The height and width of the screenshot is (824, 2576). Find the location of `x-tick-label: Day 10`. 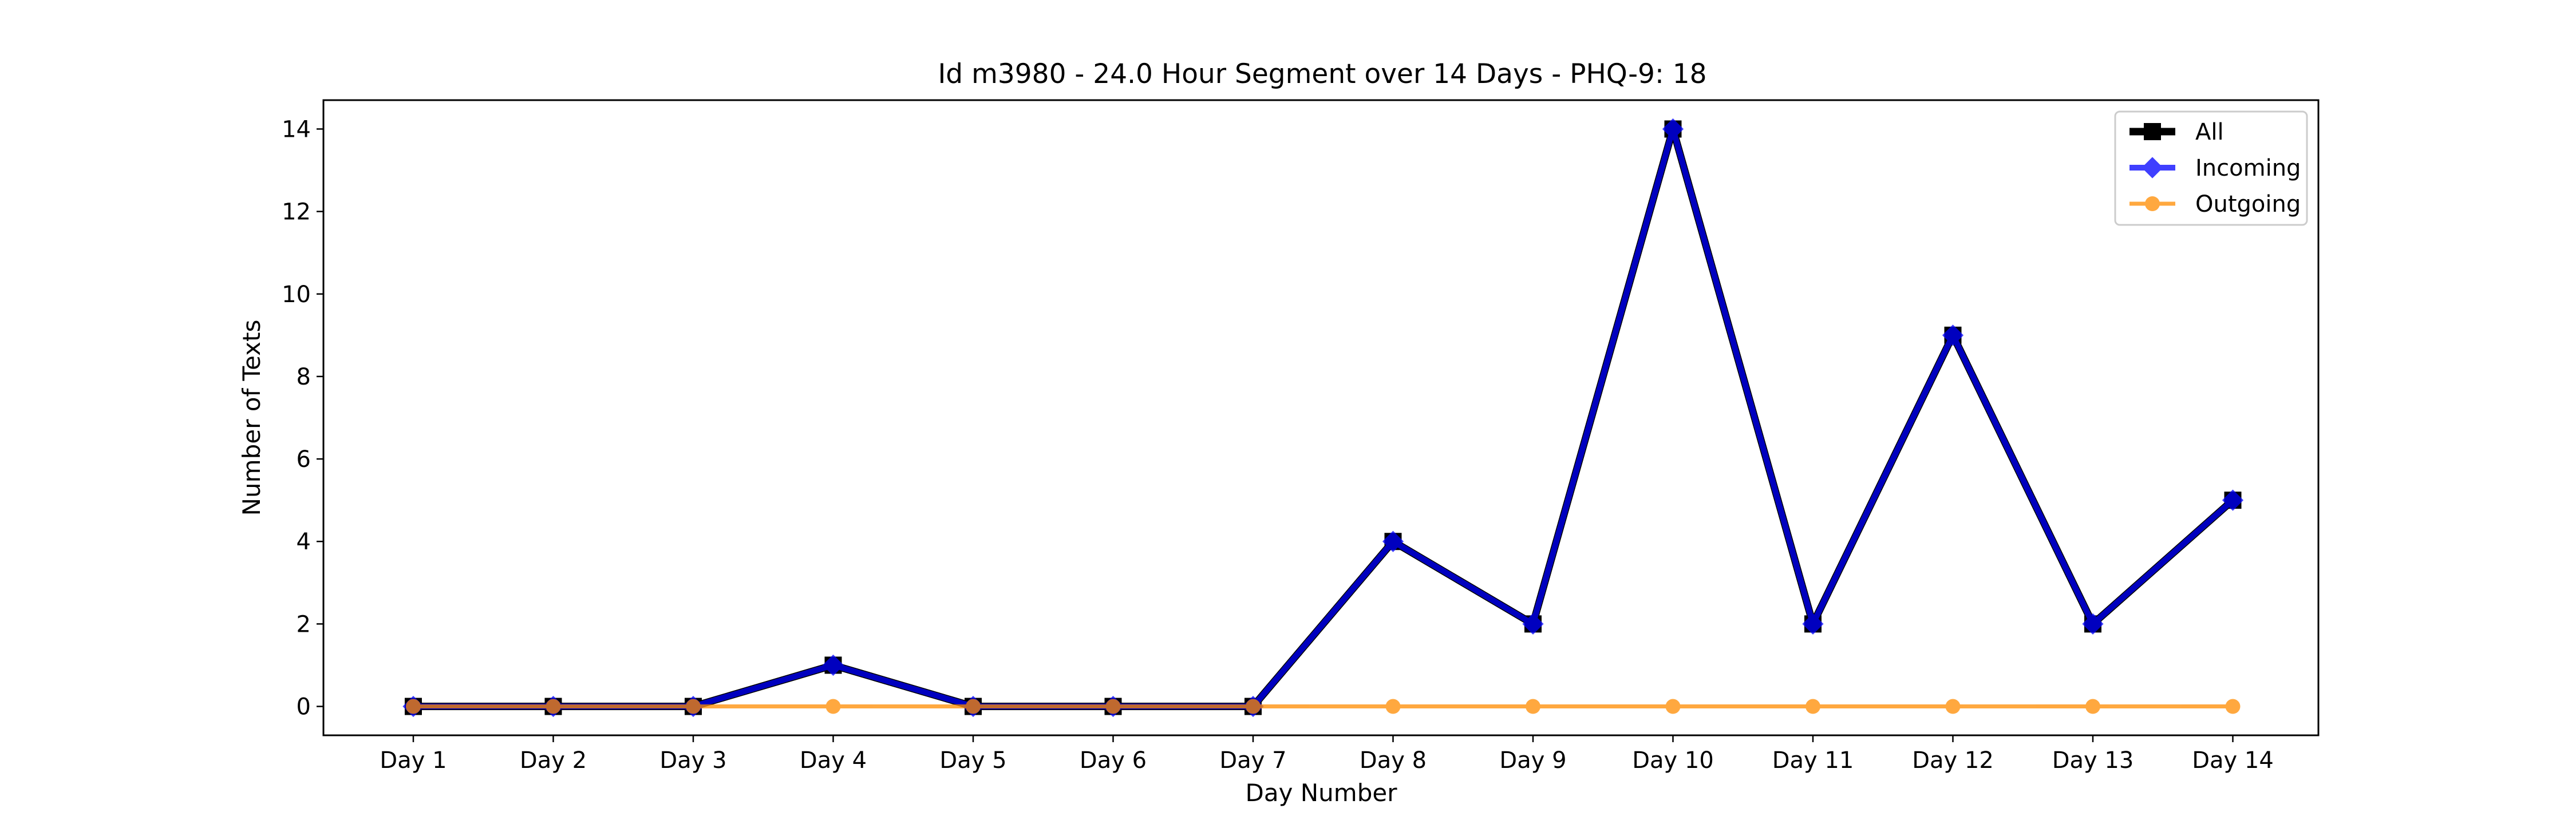

x-tick-label: Day 10 is located at coordinates (1673, 760).